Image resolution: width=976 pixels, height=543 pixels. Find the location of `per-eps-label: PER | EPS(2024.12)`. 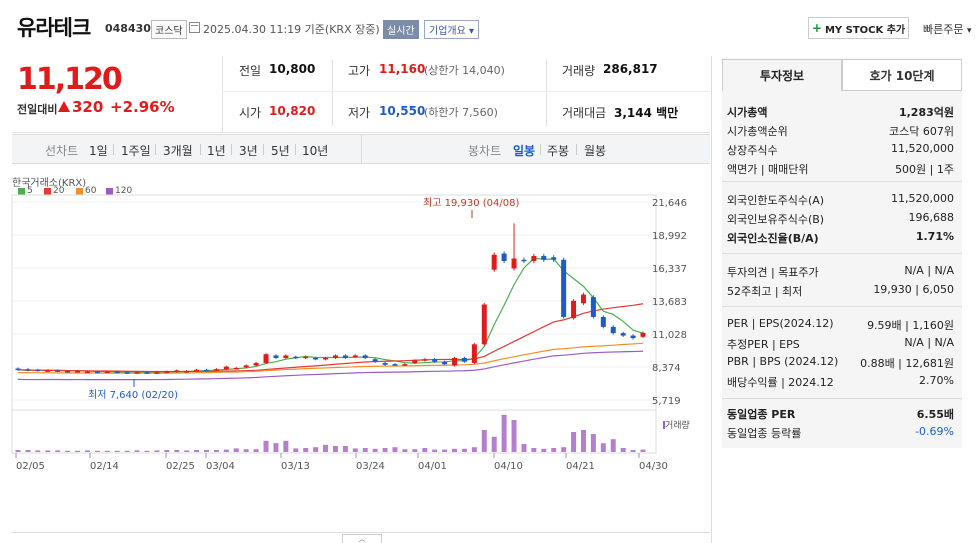

per-eps-label: PER | EPS(2024.12) is located at coordinates (780, 323).